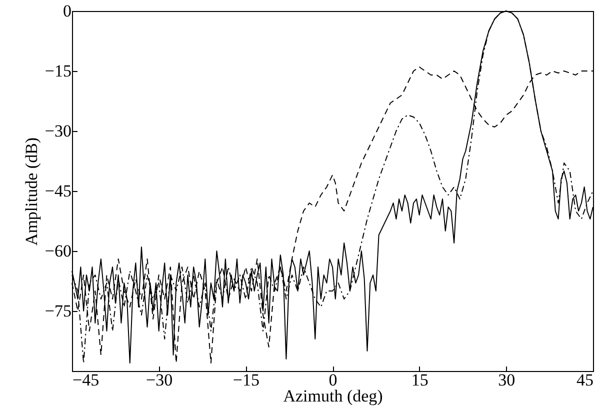 The image size is (603, 420). What do you see at coordinates (86, 380) in the screenshot?
I see `x-tick-label: −45` at bounding box center [86, 380].